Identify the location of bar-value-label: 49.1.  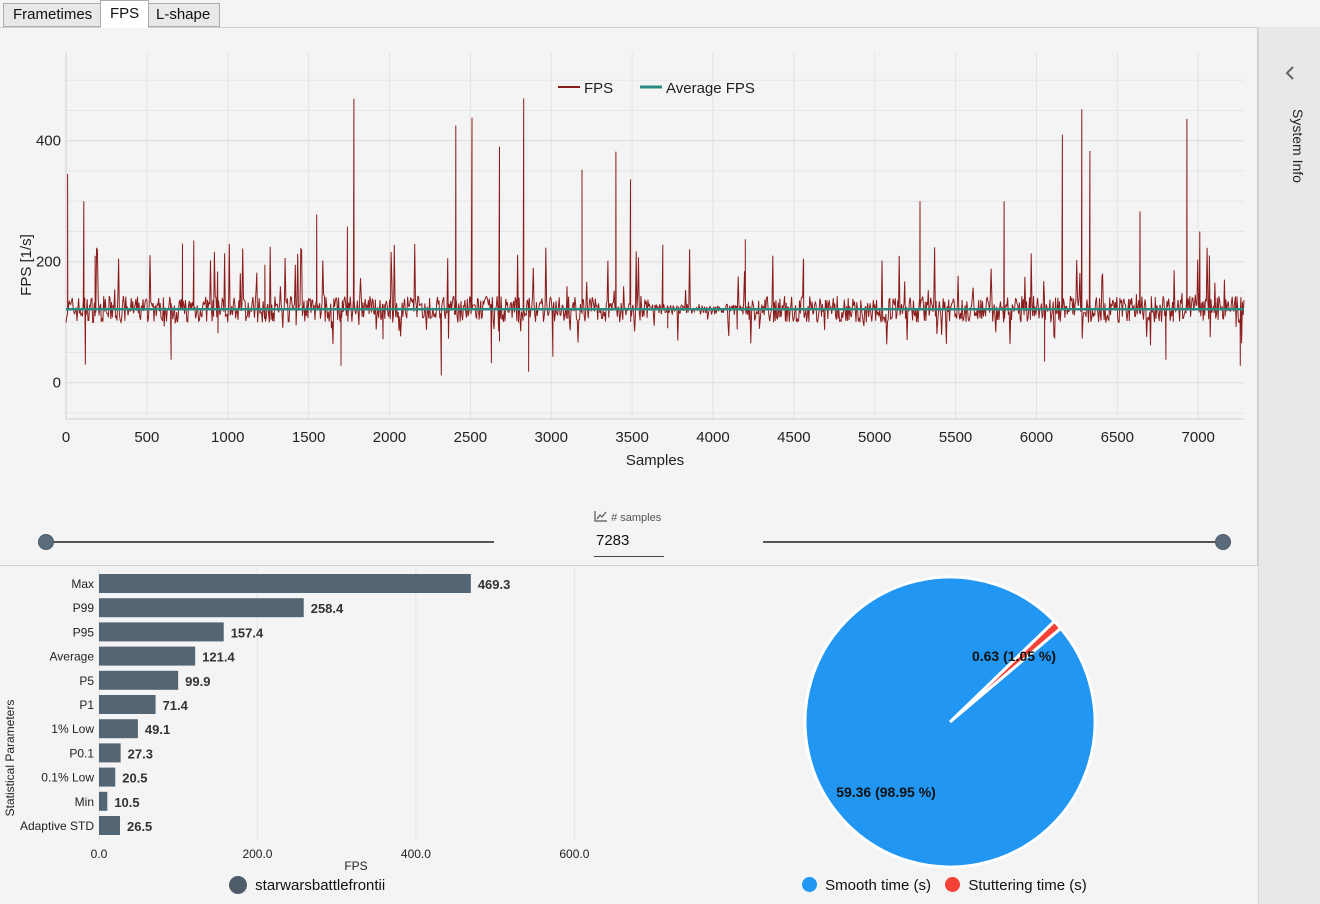
(157, 729).